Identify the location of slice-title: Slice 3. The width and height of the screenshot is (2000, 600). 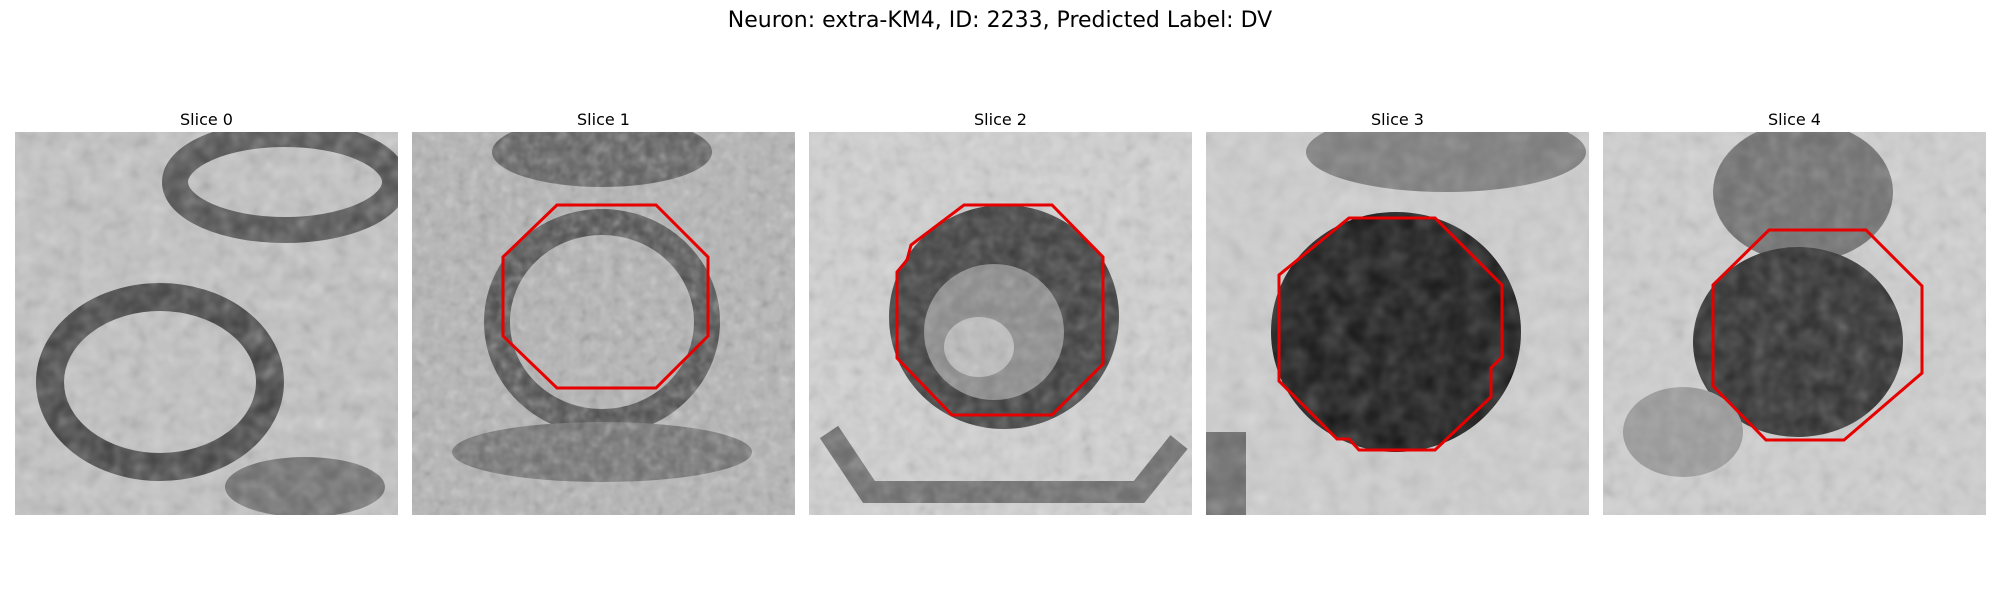
(1397, 119).